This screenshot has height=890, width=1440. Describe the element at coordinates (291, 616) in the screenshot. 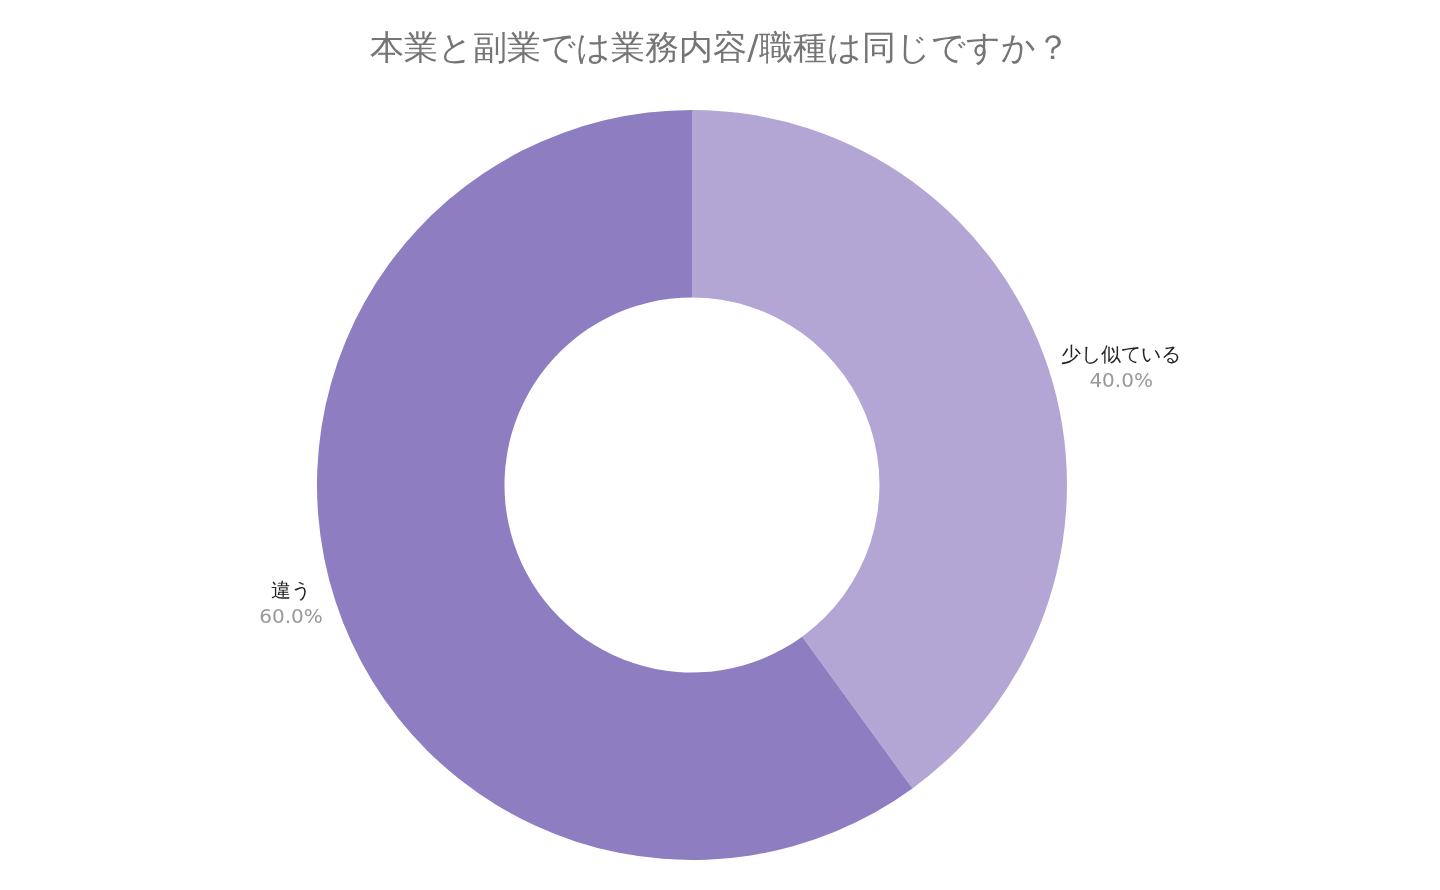

I see `data-label: 60.0%` at that location.